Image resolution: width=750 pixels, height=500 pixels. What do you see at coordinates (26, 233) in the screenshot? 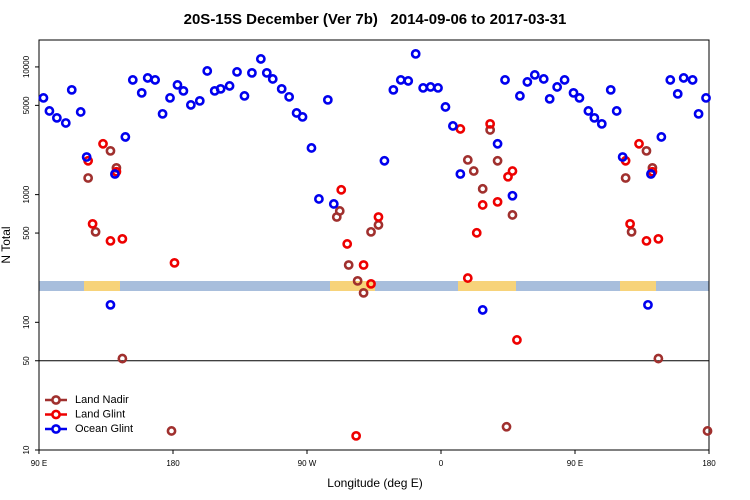
I see `y-tick-label: 500` at bounding box center [26, 233].